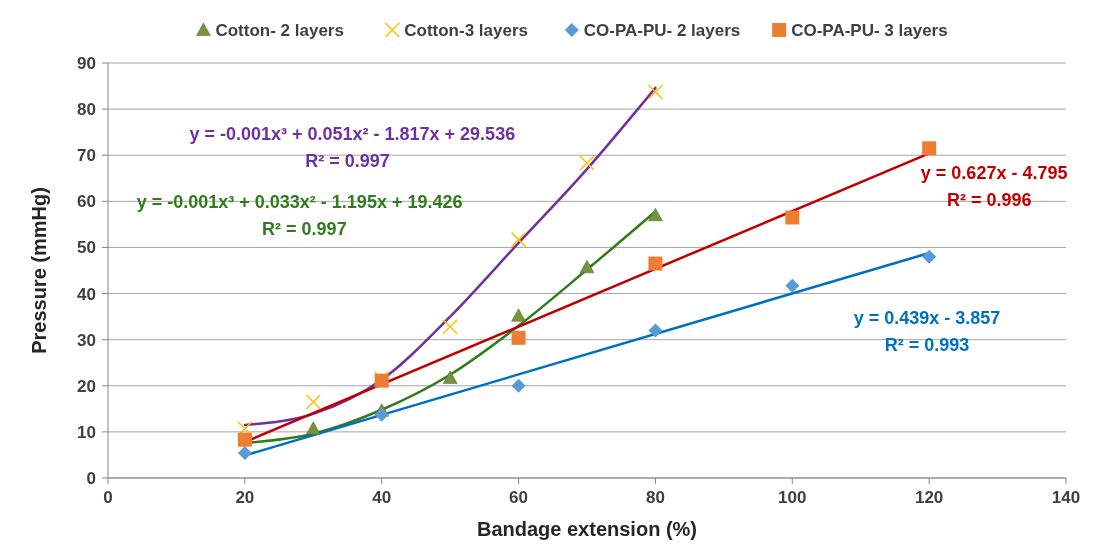  Describe the element at coordinates (382, 497) in the screenshot. I see `x-tick-label: 40` at that location.